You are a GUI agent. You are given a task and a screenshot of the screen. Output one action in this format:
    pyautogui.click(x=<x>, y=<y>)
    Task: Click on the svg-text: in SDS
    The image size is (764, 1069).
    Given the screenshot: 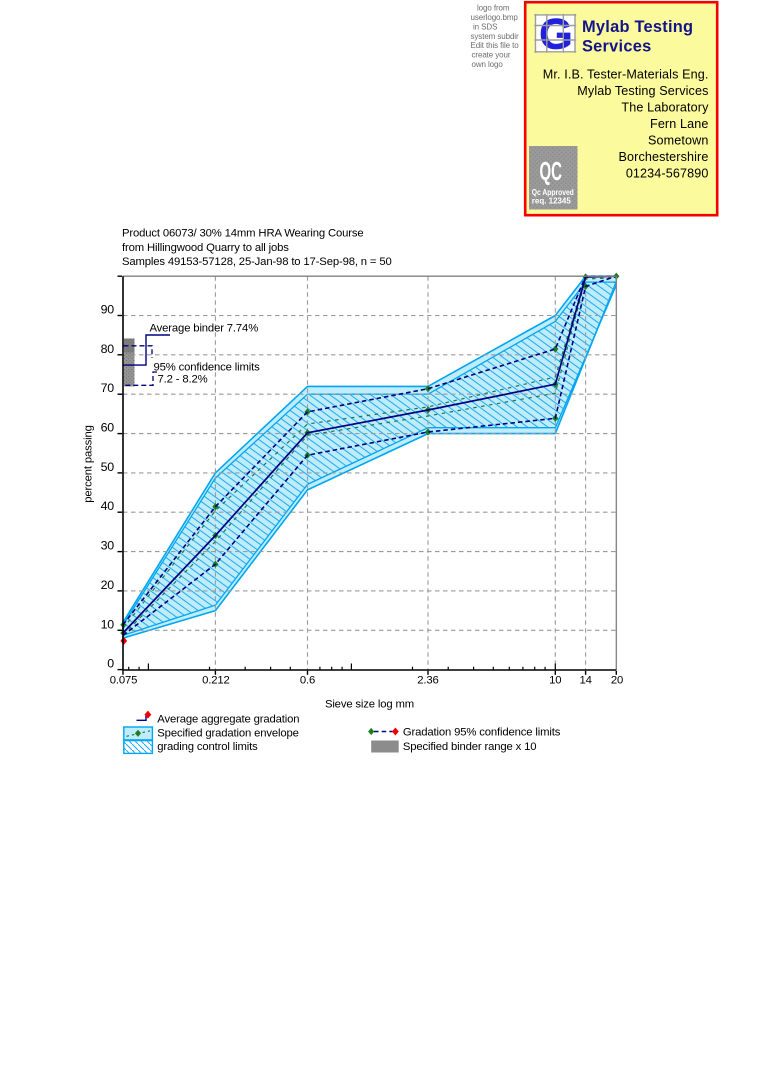 What is the action you would take?
    pyautogui.click(x=485, y=27)
    